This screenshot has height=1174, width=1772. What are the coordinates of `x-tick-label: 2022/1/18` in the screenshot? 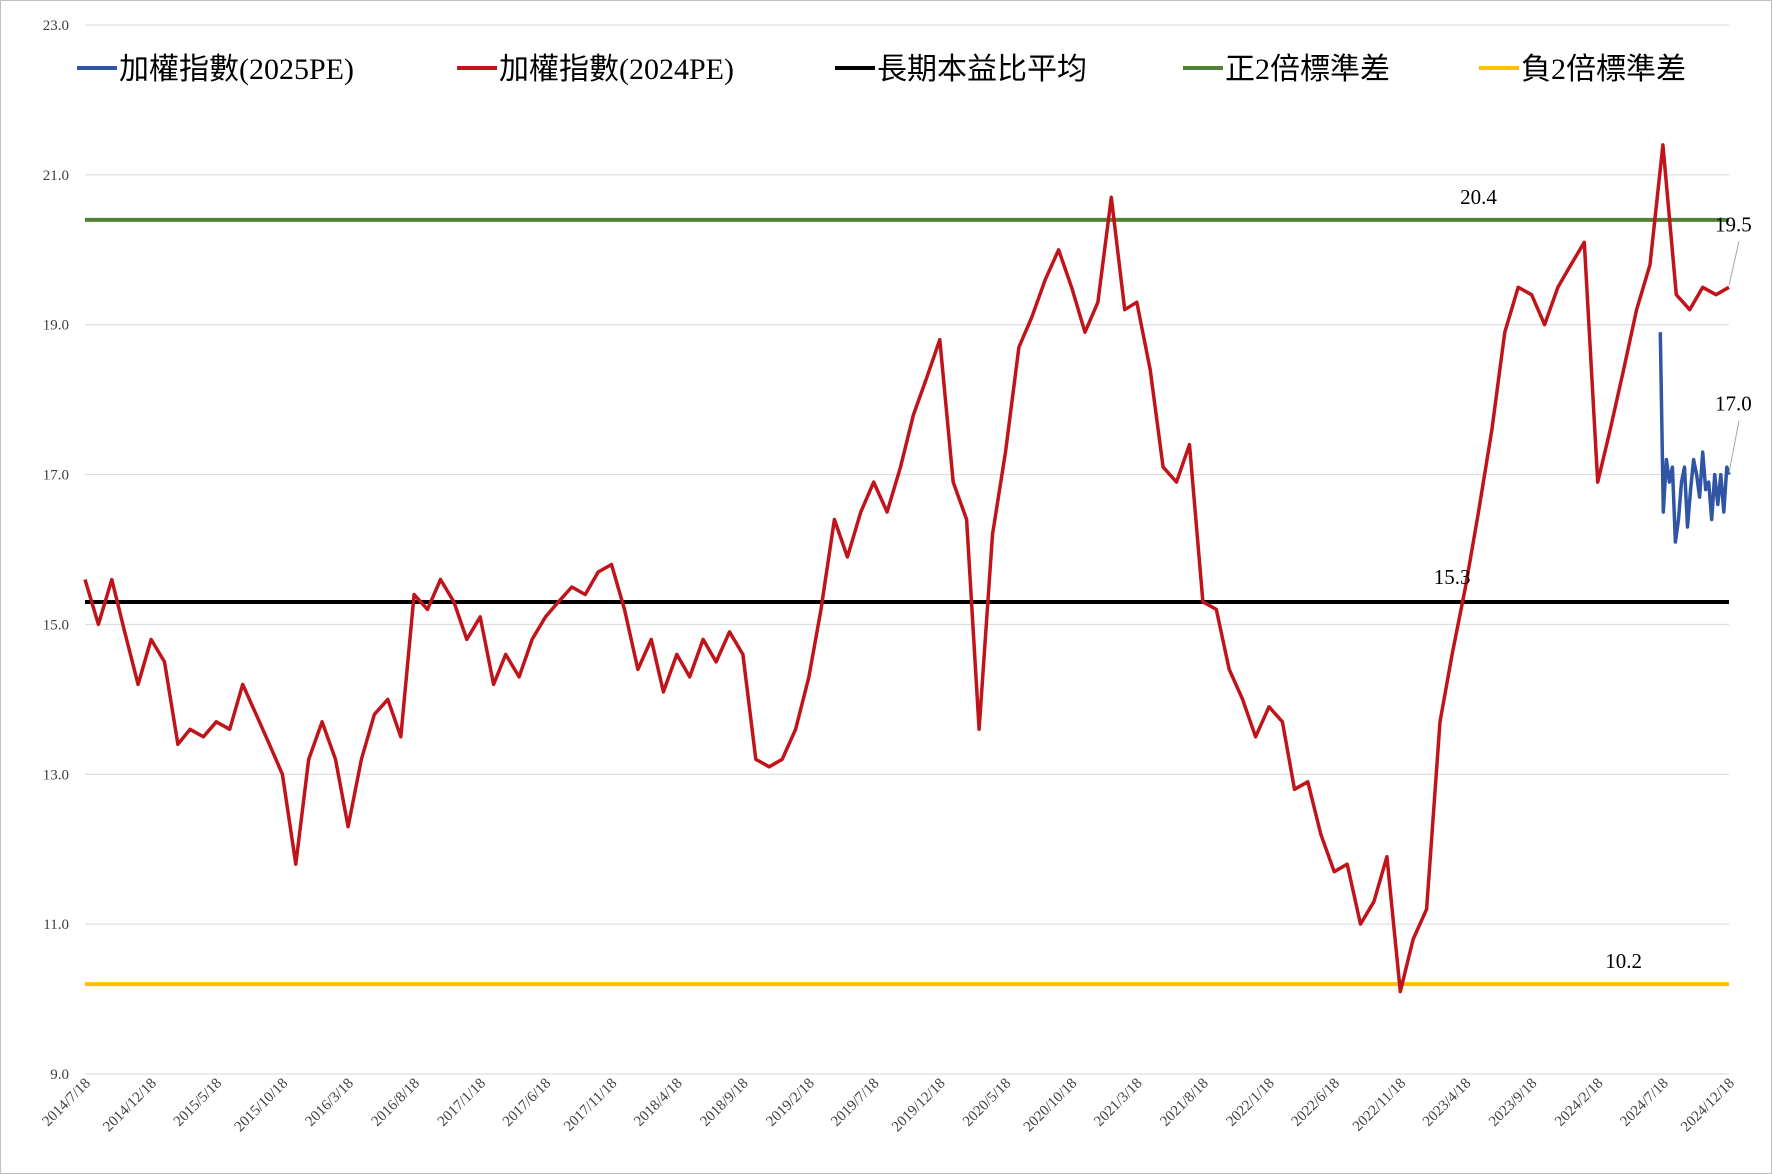 It's located at (1250, 1103).